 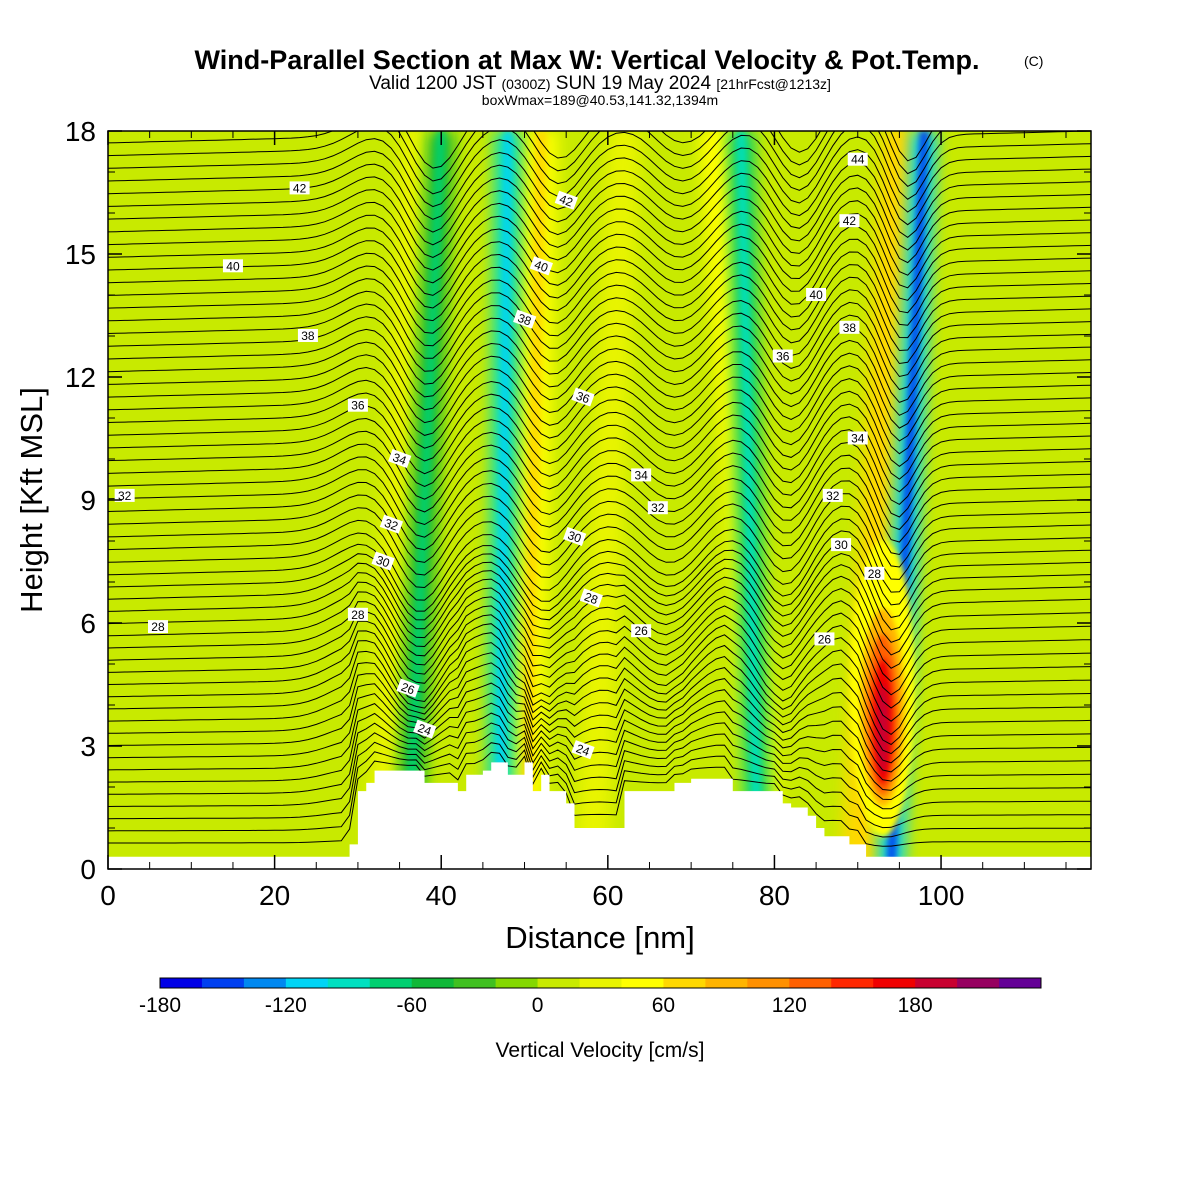 What do you see at coordinates (825, 639) in the screenshot?
I see `contour-label-text: 26` at bounding box center [825, 639].